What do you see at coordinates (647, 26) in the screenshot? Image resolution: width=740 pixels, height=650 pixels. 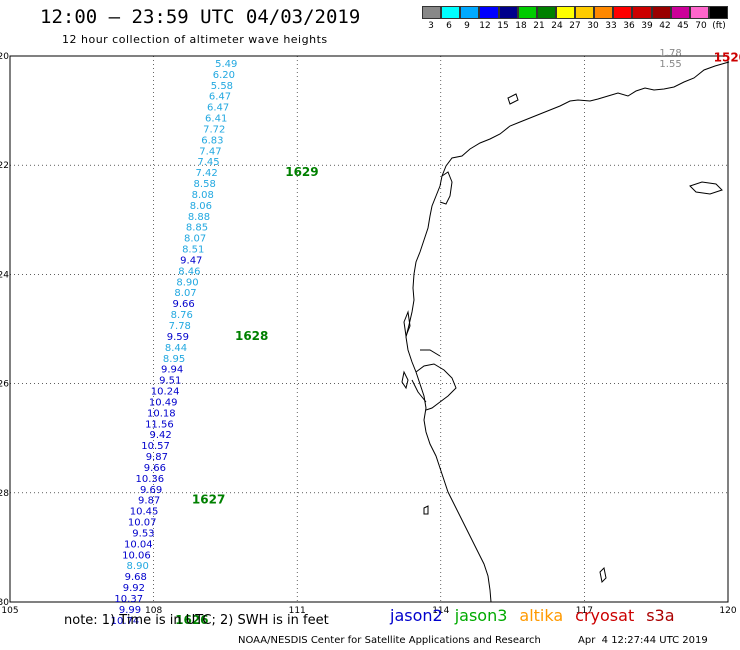 I see `legend-label: 39` at bounding box center [647, 26].